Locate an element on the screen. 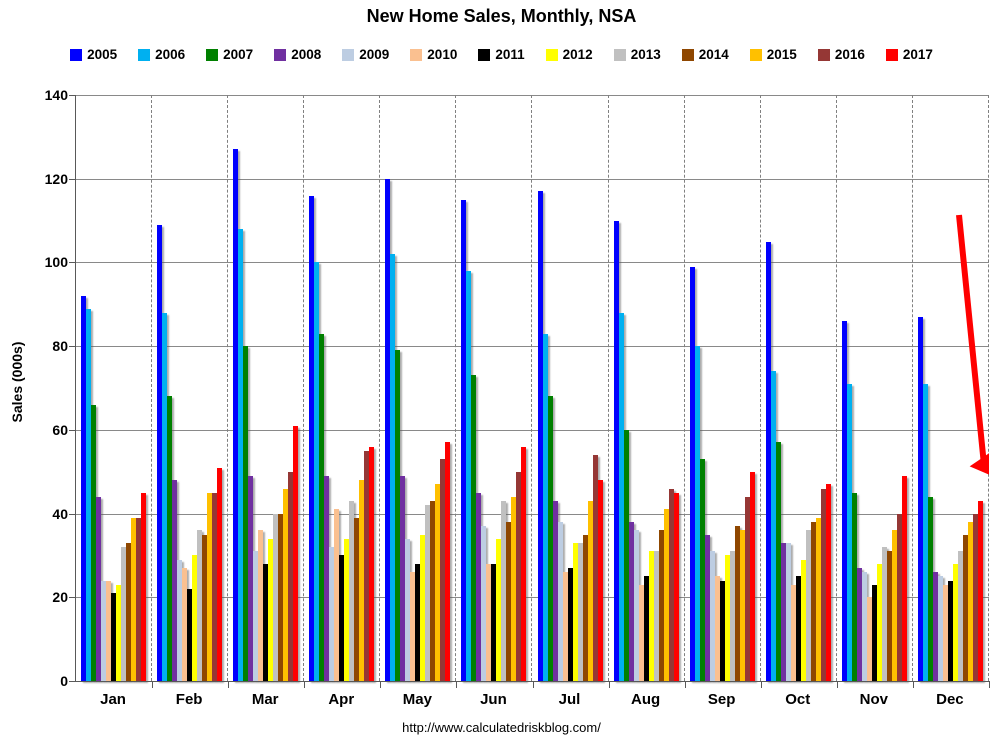 This screenshot has height=748, width=1003. bar-2013-Jul is located at coordinates (580, 611).